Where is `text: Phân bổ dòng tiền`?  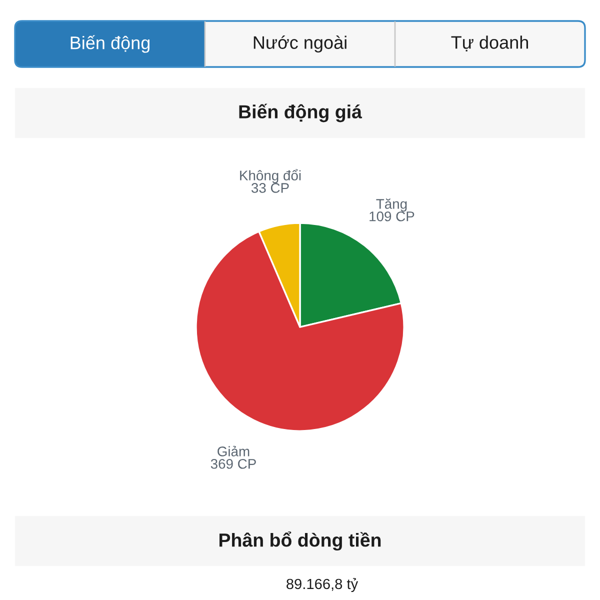 text: Phân bổ dòng tiền is located at coordinates (300, 541).